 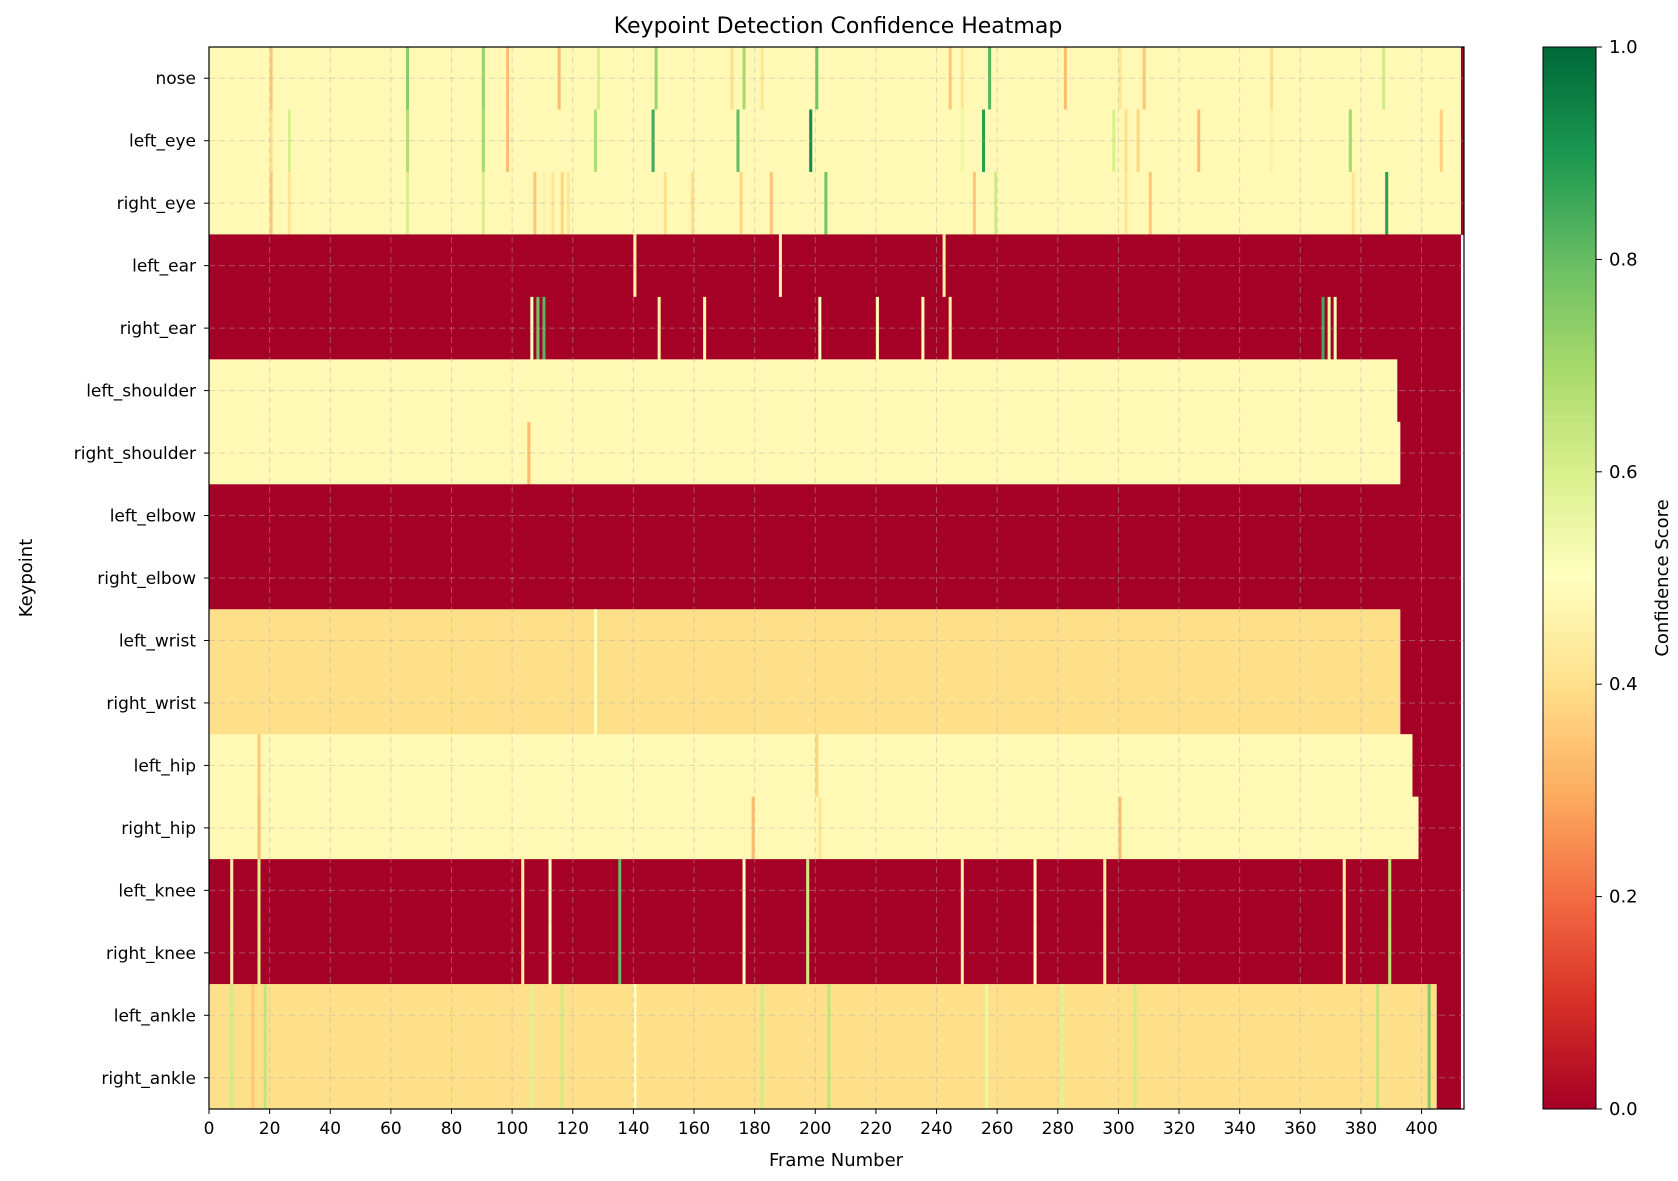 What do you see at coordinates (452, 1129) in the screenshot?
I see `x-tick-label-80: 80` at bounding box center [452, 1129].